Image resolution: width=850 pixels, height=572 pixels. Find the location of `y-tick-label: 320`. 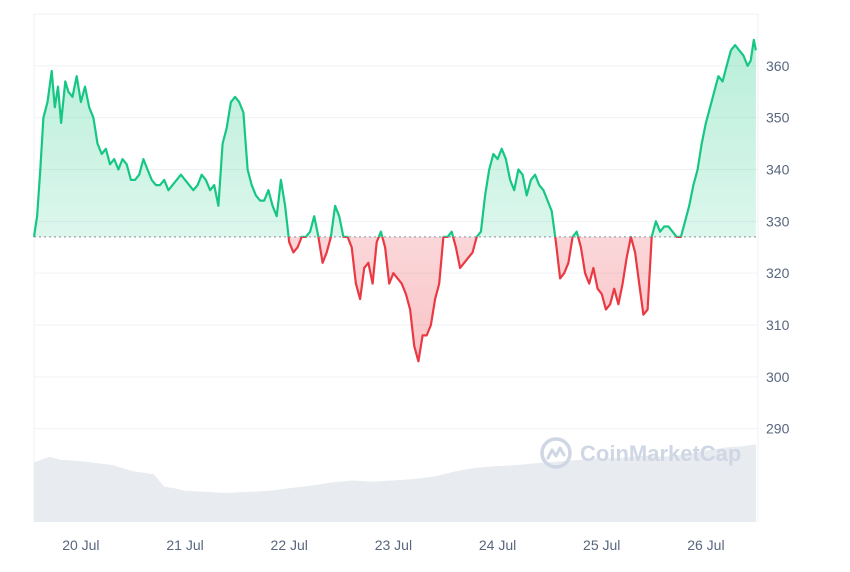

y-tick-label: 320 is located at coordinates (778, 273).